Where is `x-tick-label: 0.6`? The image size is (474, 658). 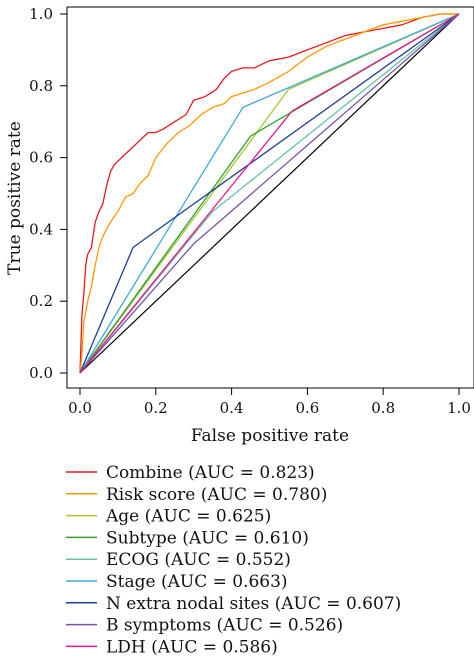 x-tick-label: 0.6 is located at coordinates (307, 408).